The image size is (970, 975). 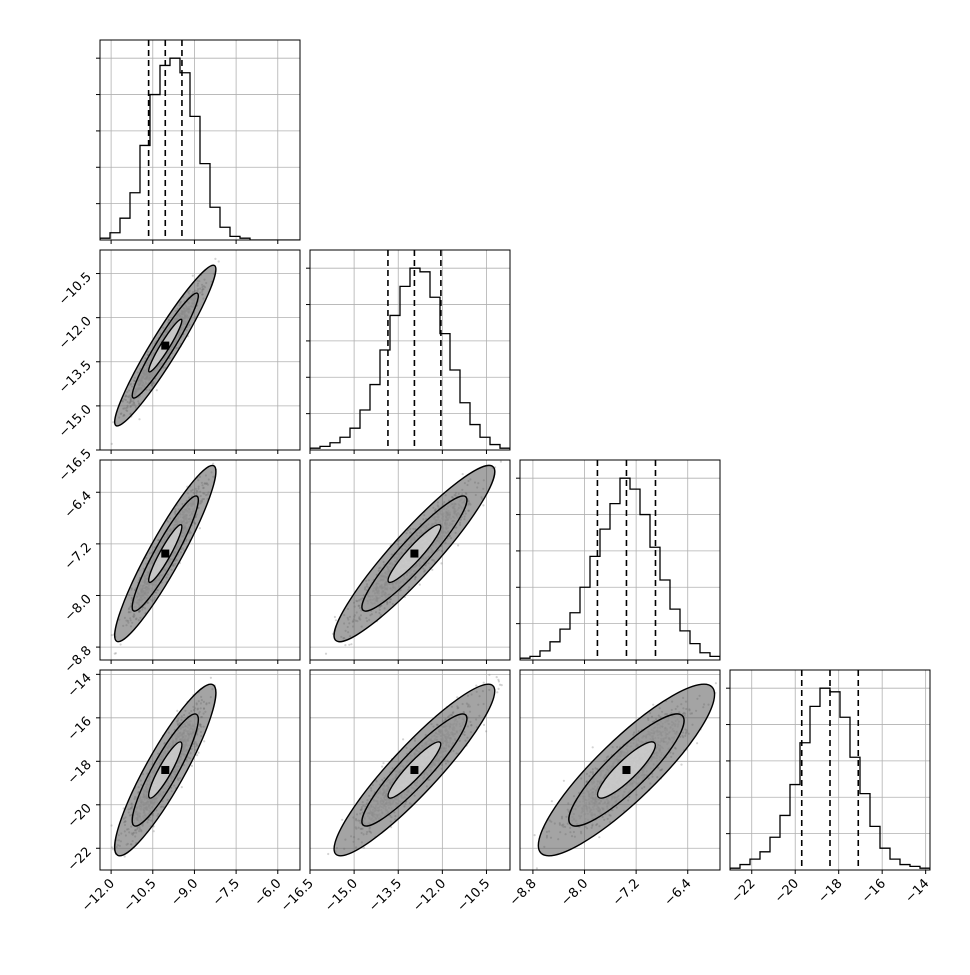 What do you see at coordinates (75, 333) in the screenshot?
I see `y-tick-label: −12.0` at bounding box center [75, 333].